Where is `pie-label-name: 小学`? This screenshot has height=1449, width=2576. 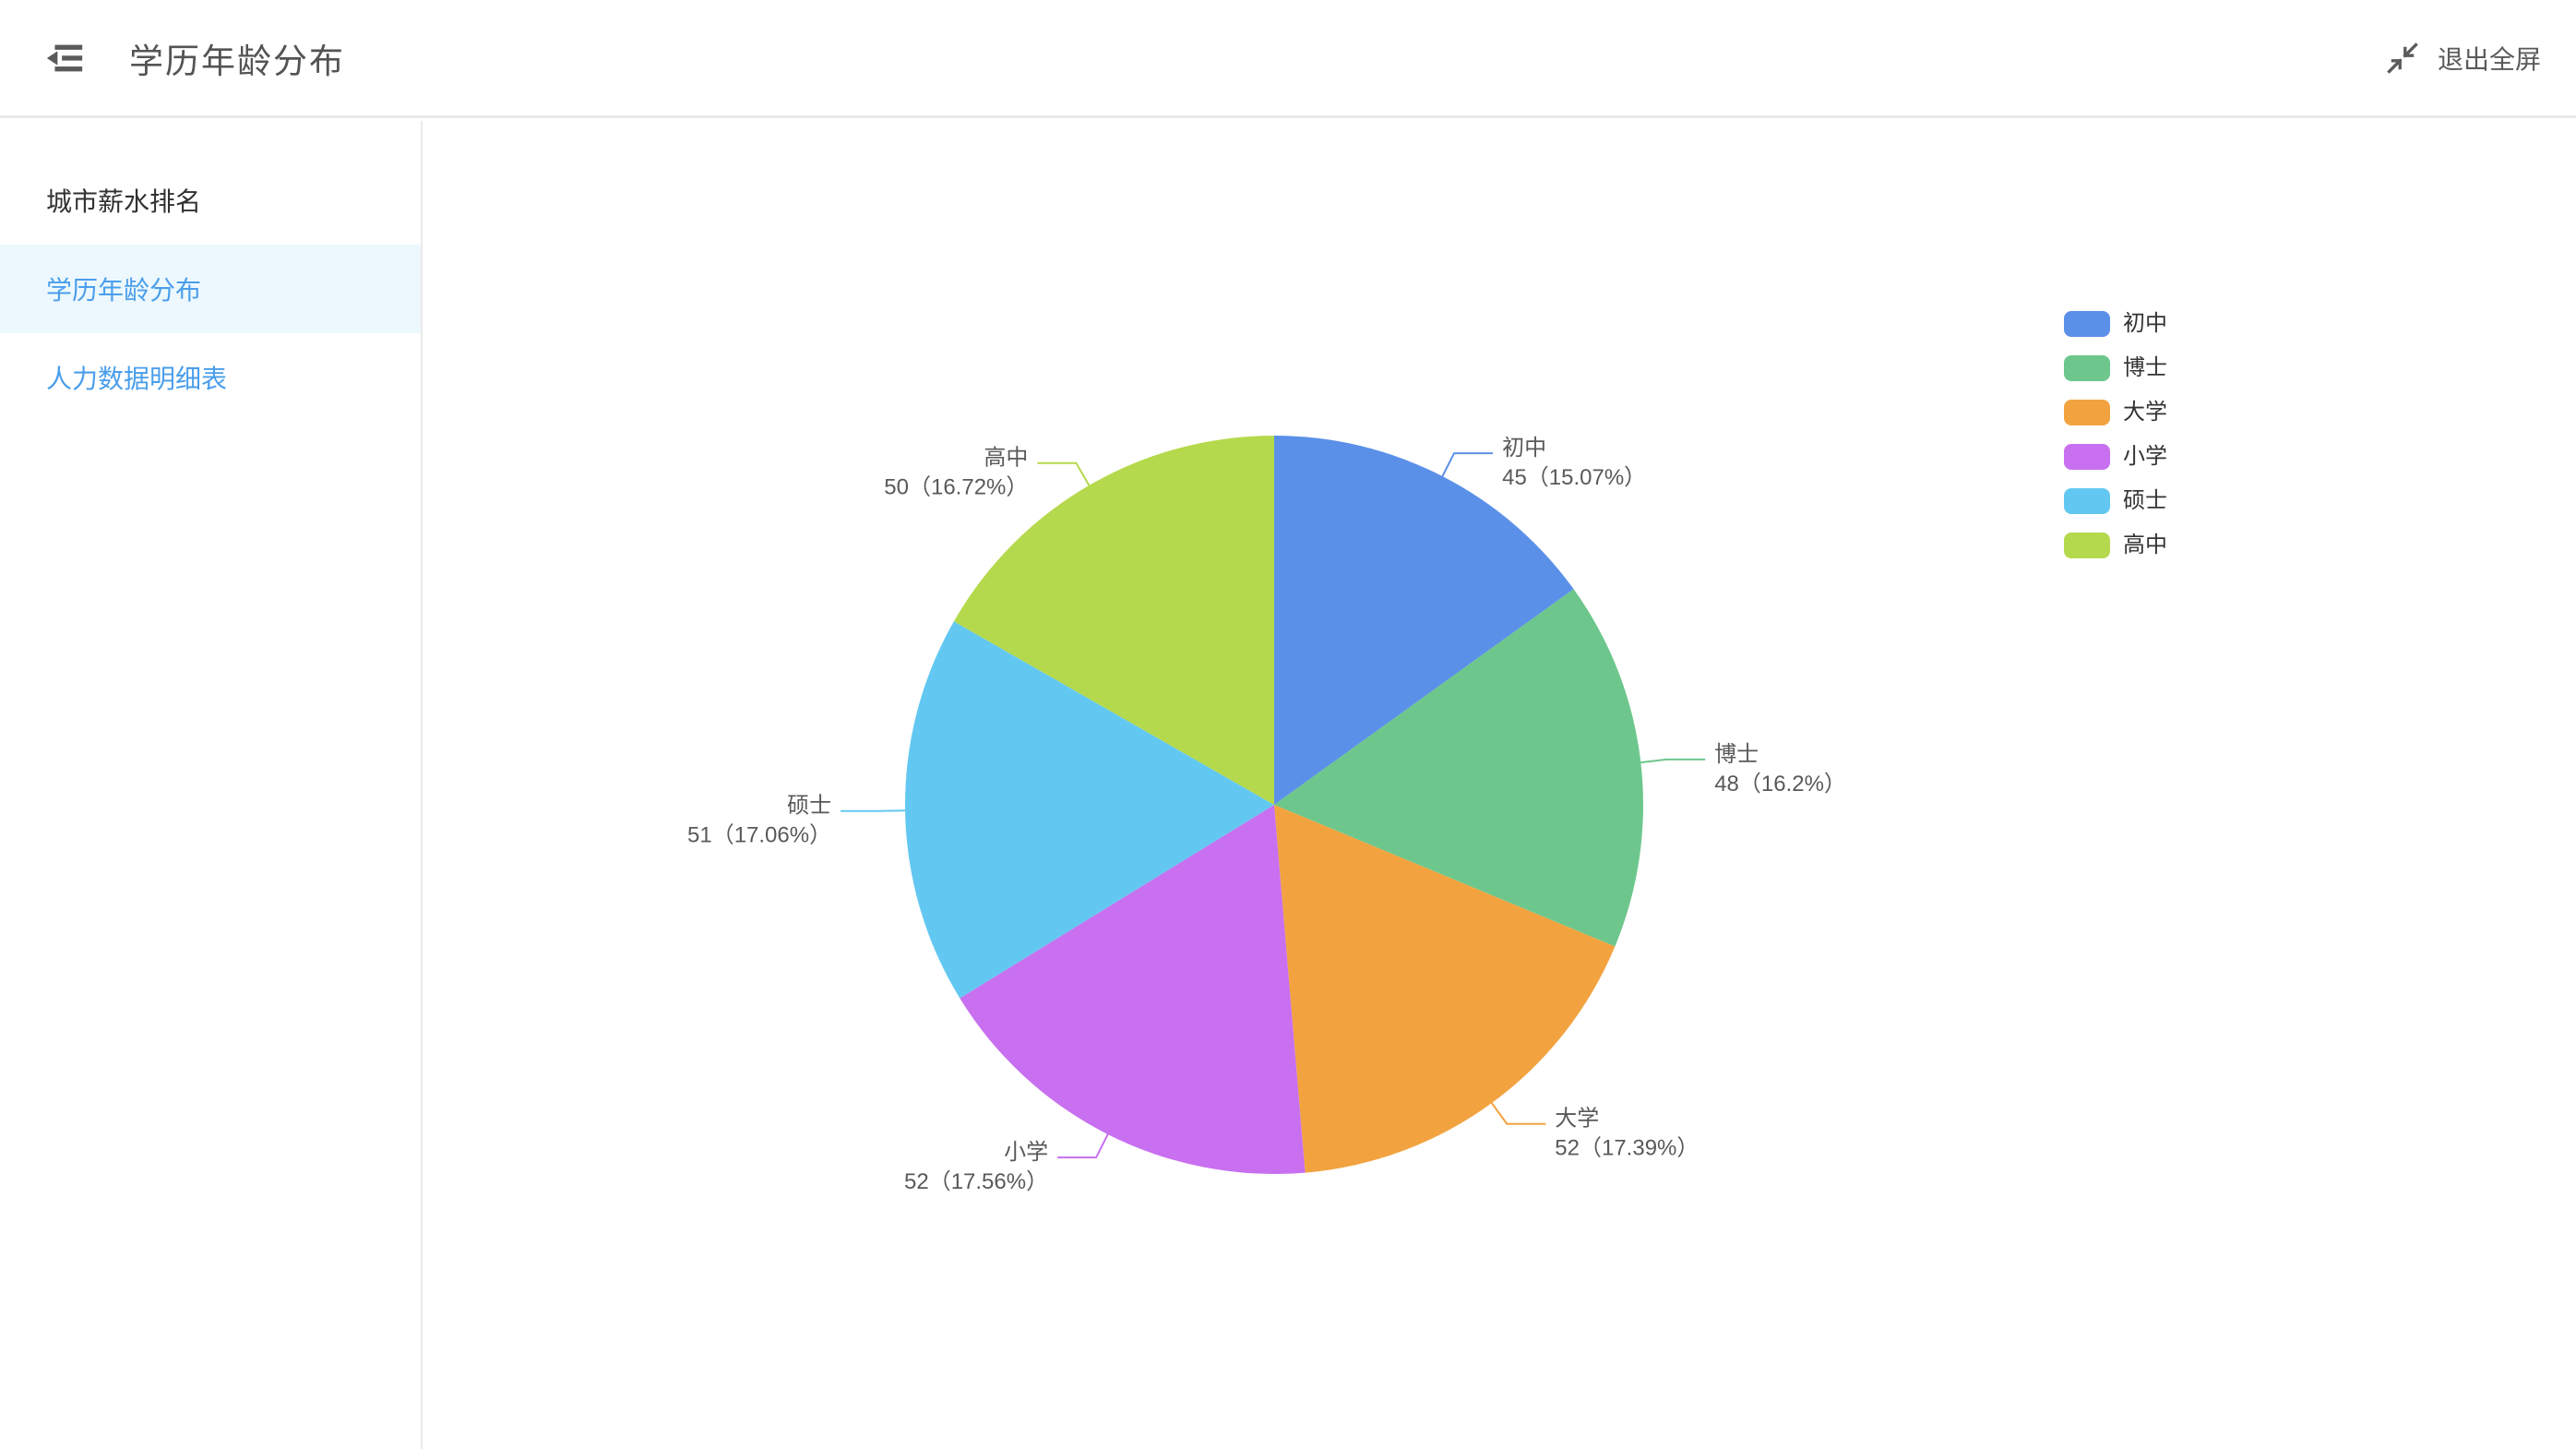 pie-label-name: 小学 is located at coordinates (1026, 1152).